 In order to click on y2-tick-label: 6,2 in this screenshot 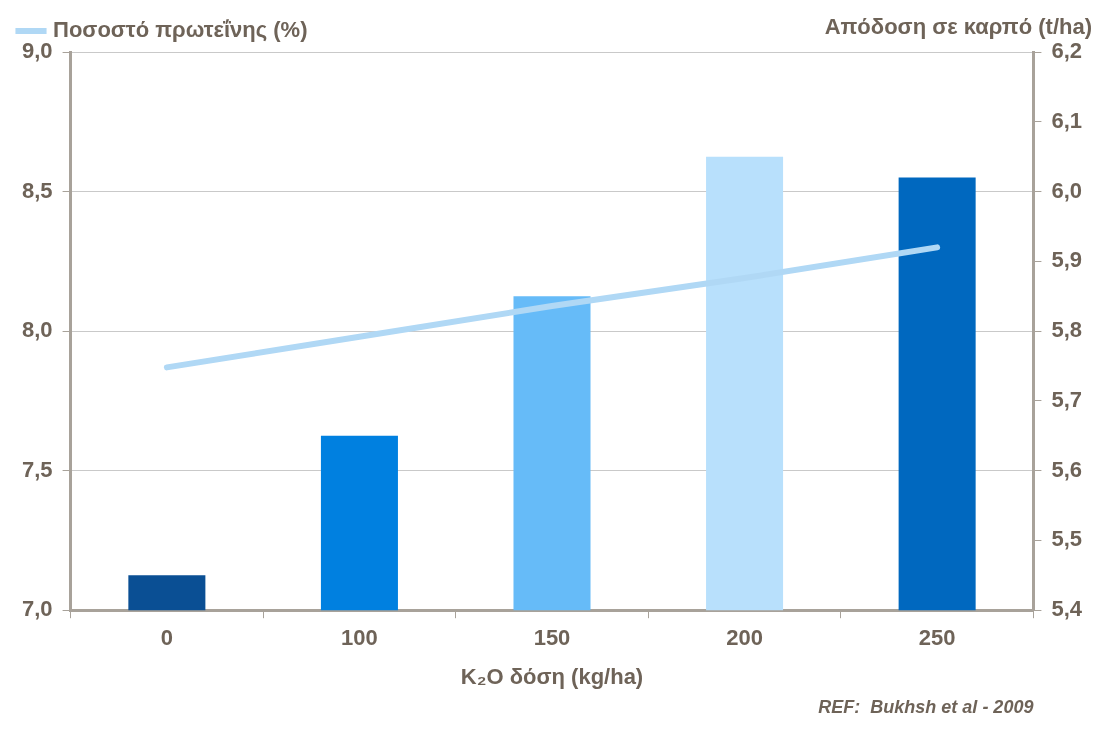, I will do `click(1067, 51)`.